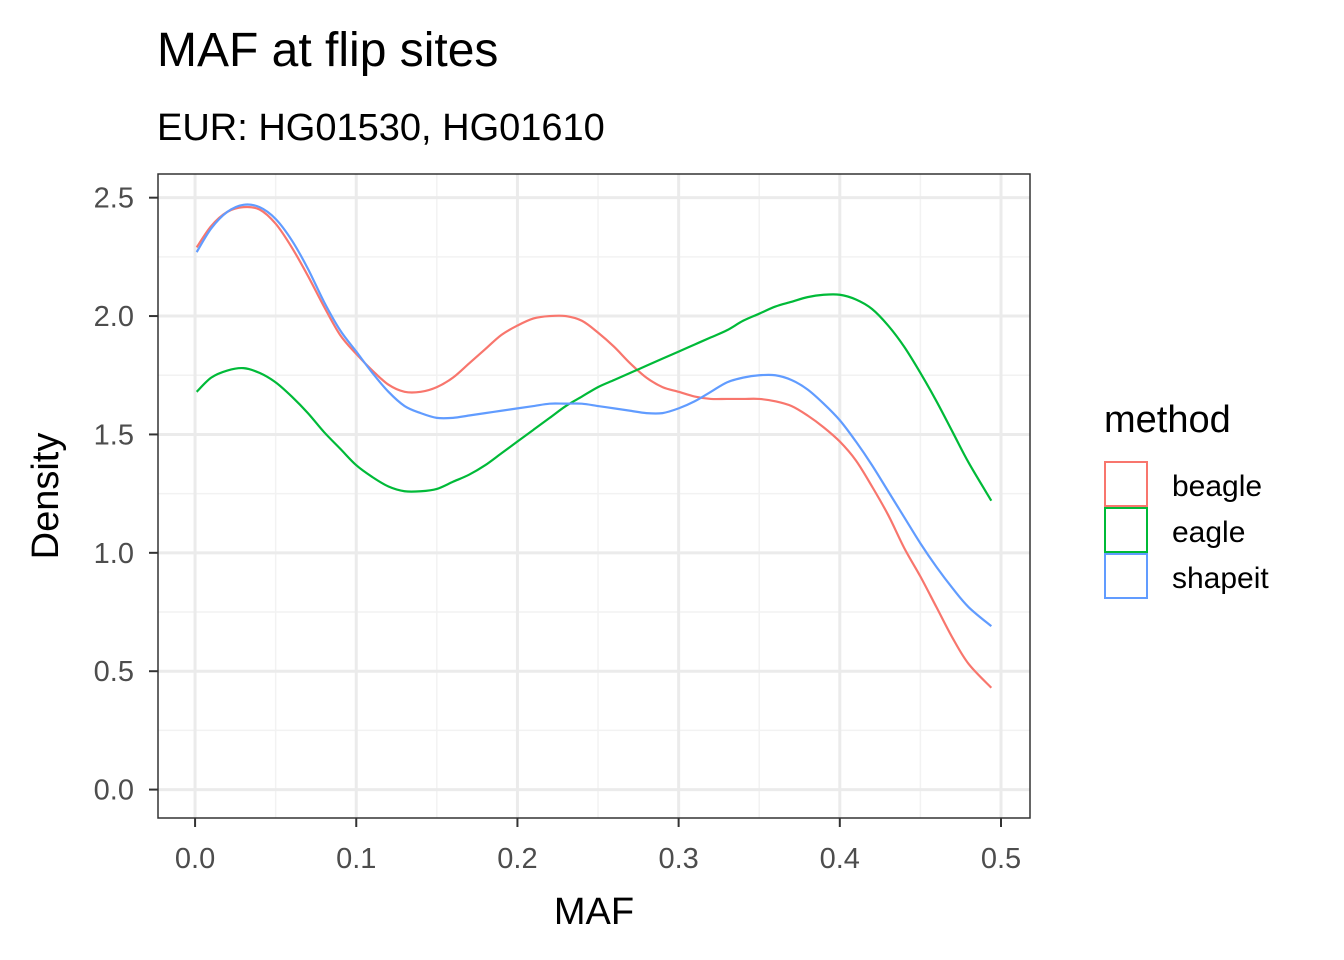 The height and width of the screenshot is (960, 1344). Describe the element at coordinates (126, 495) in the screenshot. I see `y-axis: 0.0 0.5 1.0 1.5 2.0 2.5` at that location.